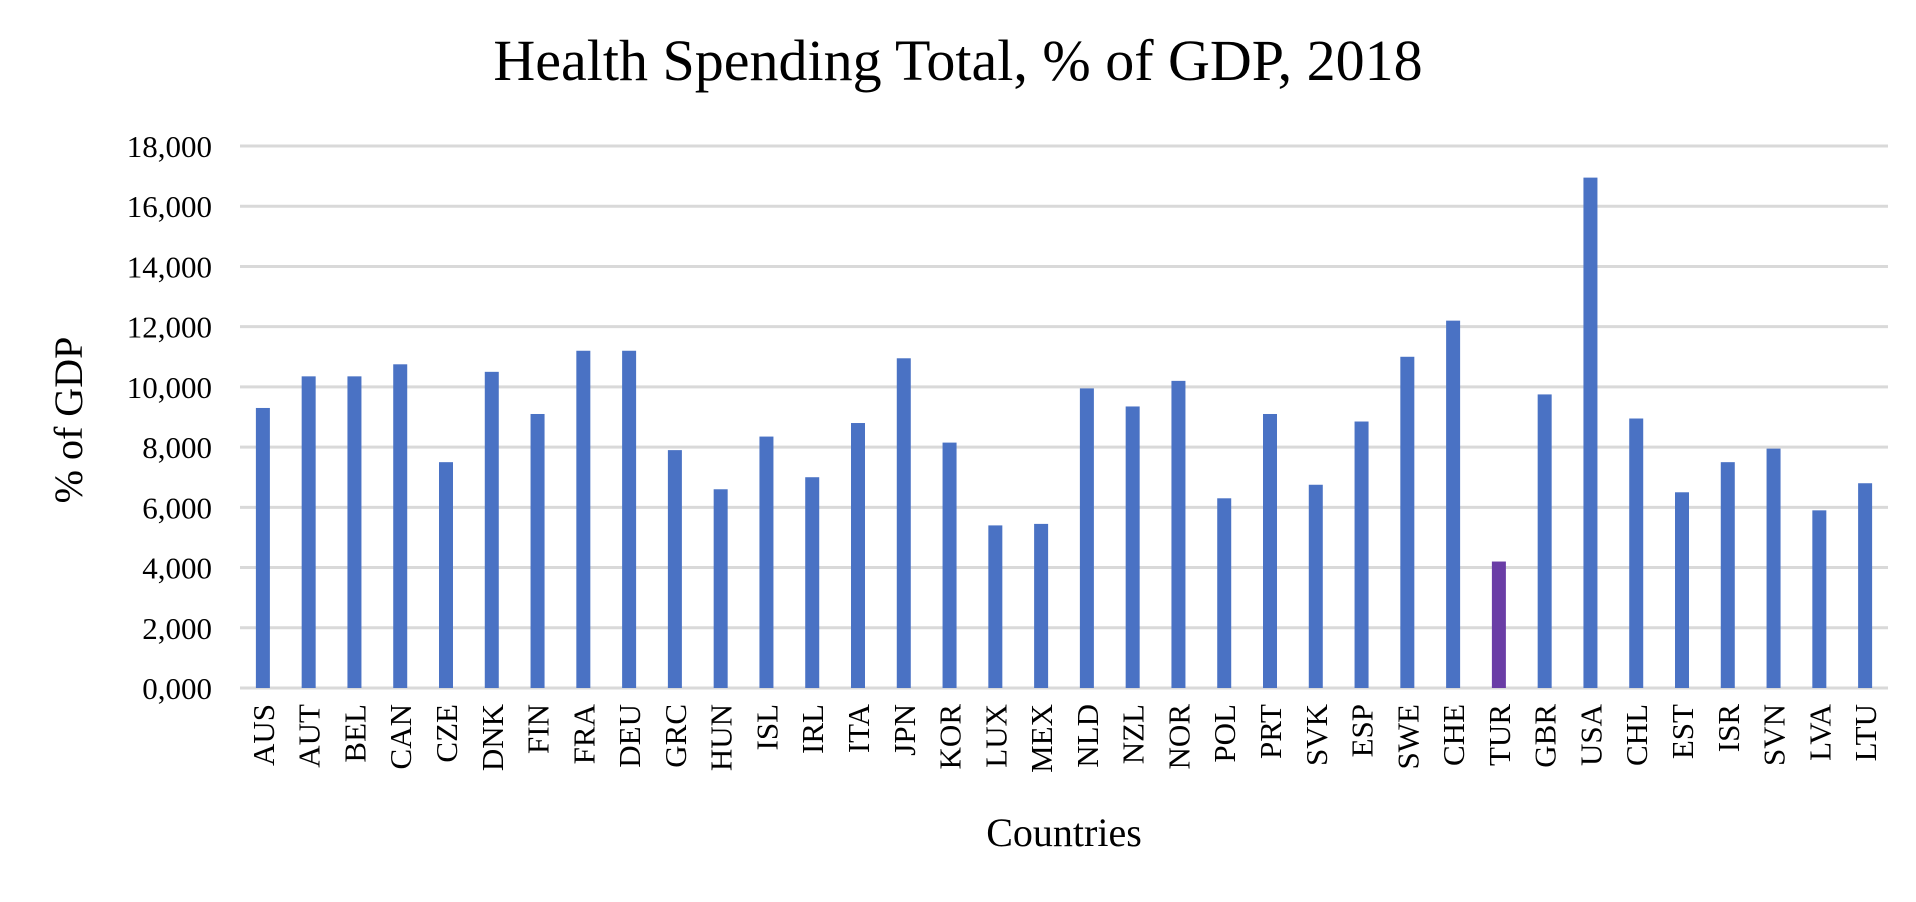 This screenshot has width=1916, height=902. Describe the element at coordinates (1087, 736) in the screenshot. I see `x-tick-label: NLD` at that location.